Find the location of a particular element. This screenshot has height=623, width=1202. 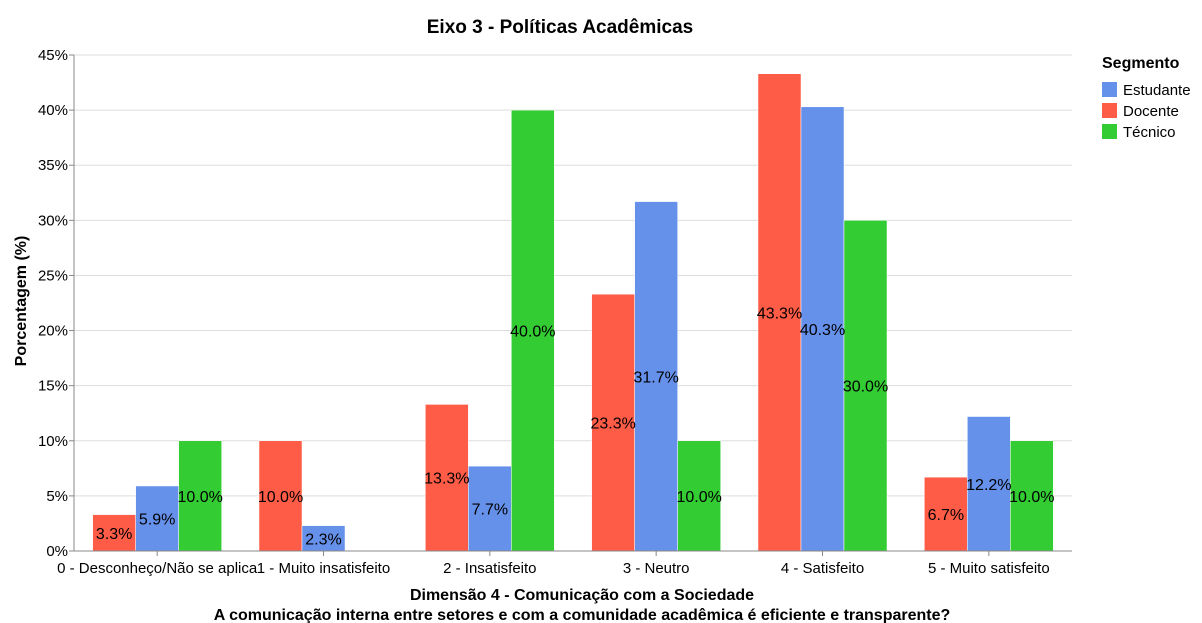

x-tick-label: 0 - Desconheço/Não se aplica is located at coordinates (157, 568).